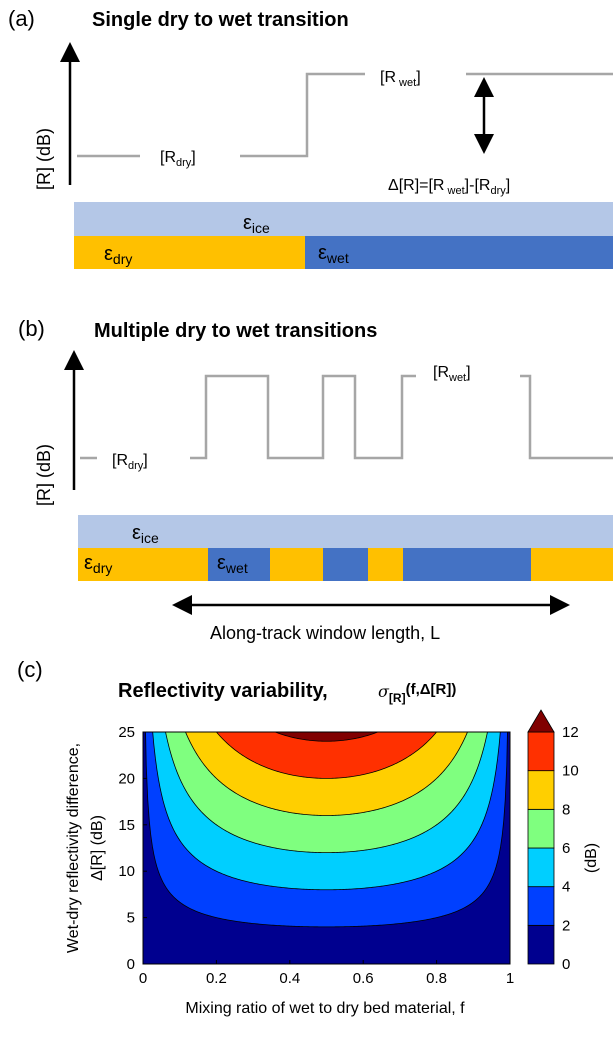 This screenshot has width=613, height=1059. I want to click on panel-a-title: Single dry to wet transition, so click(220, 20).